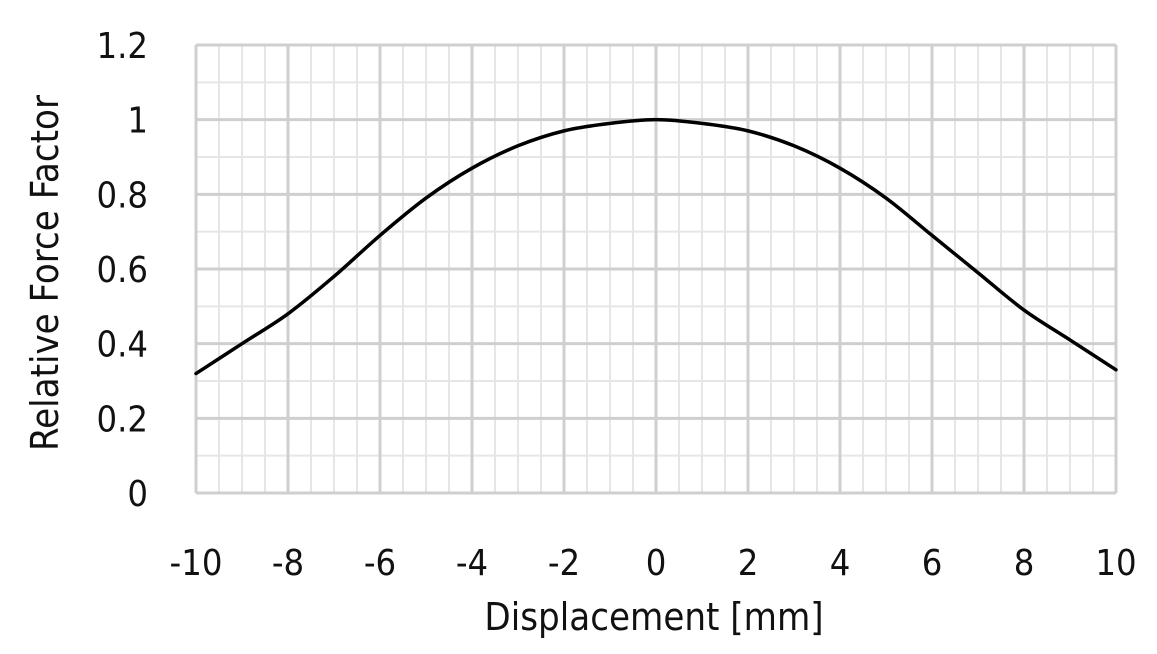 The height and width of the screenshot is (654, 1157). What do you see at coordinates (288, 563) in the screenshot?
I see `x-tick-label: -8` at bounding box center [288, 563].